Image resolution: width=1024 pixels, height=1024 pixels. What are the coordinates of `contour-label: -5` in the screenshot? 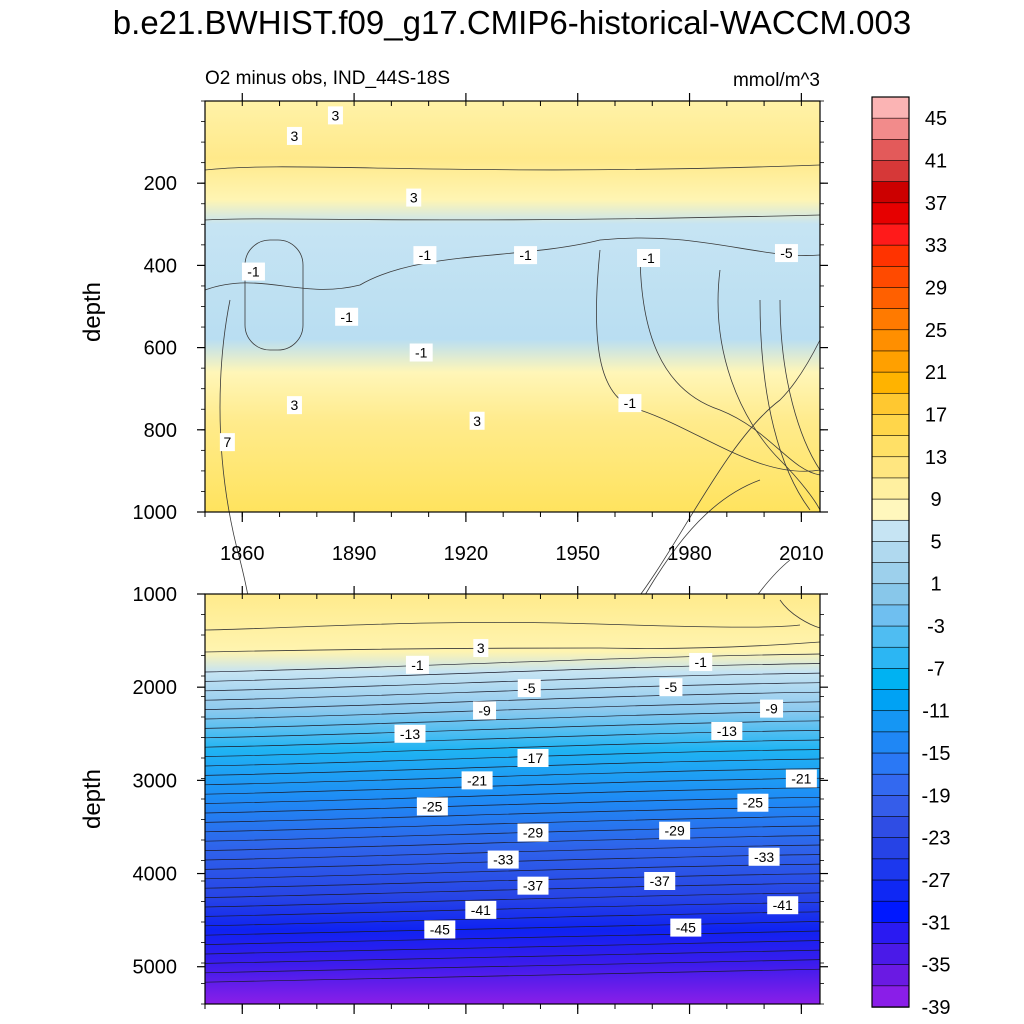 It's located at (786, 253).